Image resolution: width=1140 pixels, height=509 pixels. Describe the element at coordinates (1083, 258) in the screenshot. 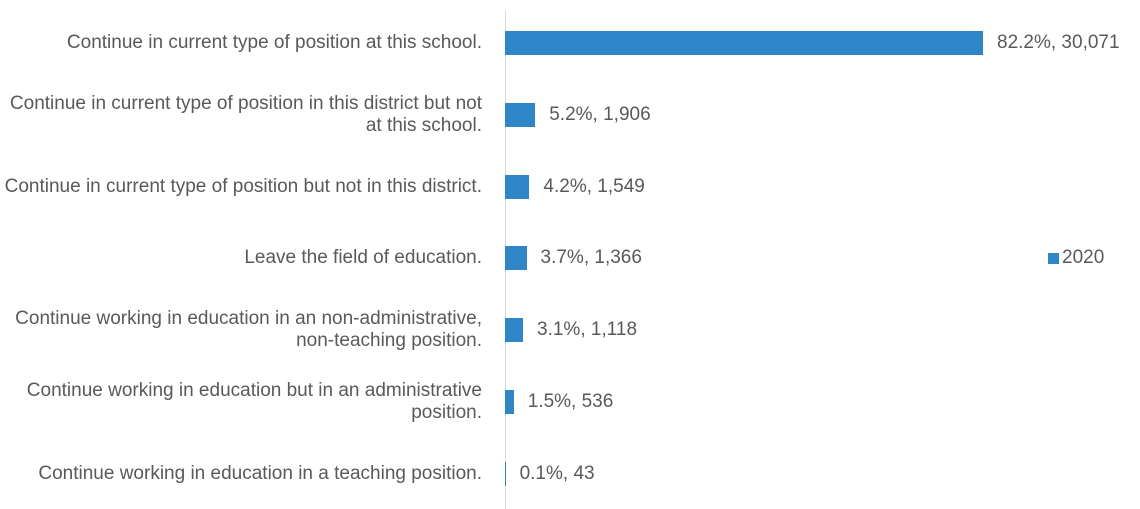

I see `legend-label: 2020` at that location.